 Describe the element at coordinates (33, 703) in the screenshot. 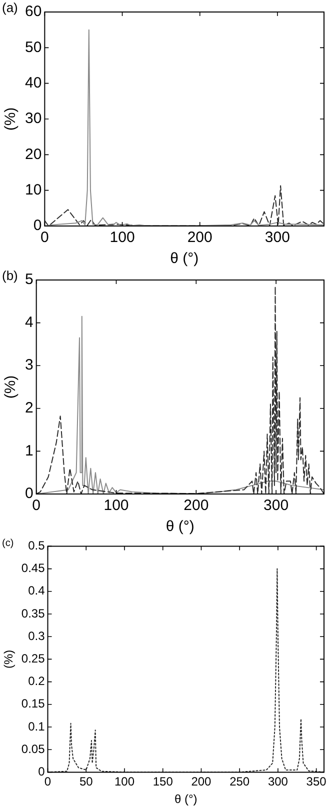

I see `y-tick-label: 0.15` at that location.